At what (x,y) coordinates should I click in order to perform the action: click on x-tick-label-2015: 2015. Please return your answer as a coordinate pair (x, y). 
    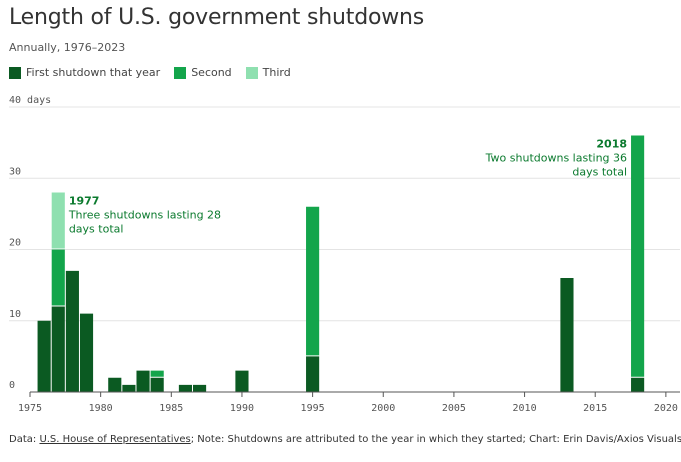
    Looking at the image, I should click on (595, 408).